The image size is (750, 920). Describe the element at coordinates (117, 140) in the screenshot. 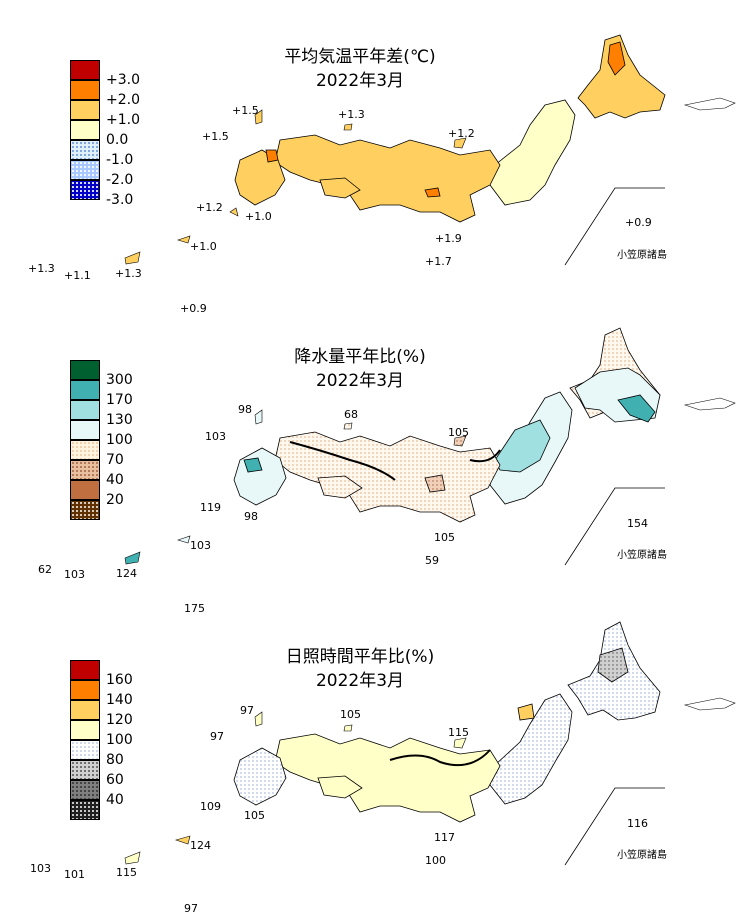

I see `legend-label: 0.0` at that location.